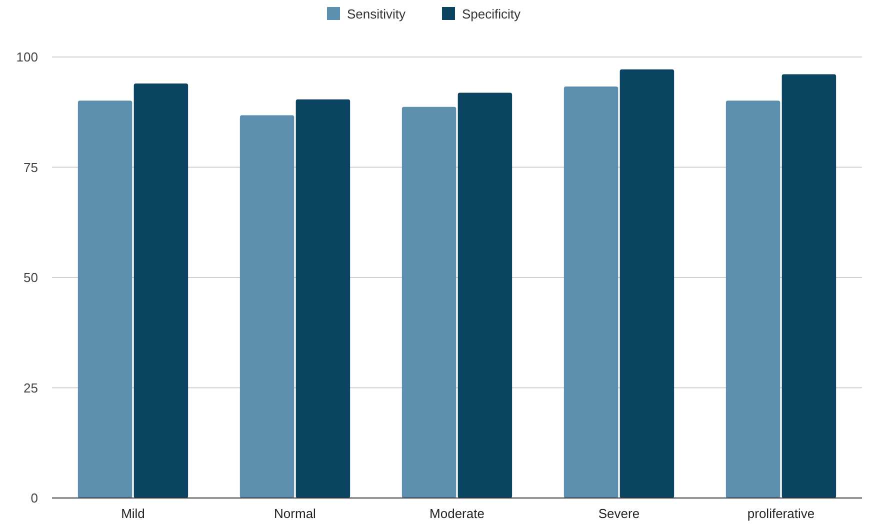 The height and width of the screenshot is (528, 884). I want to click on x-tick-label: proliferative, so click(781, 513).